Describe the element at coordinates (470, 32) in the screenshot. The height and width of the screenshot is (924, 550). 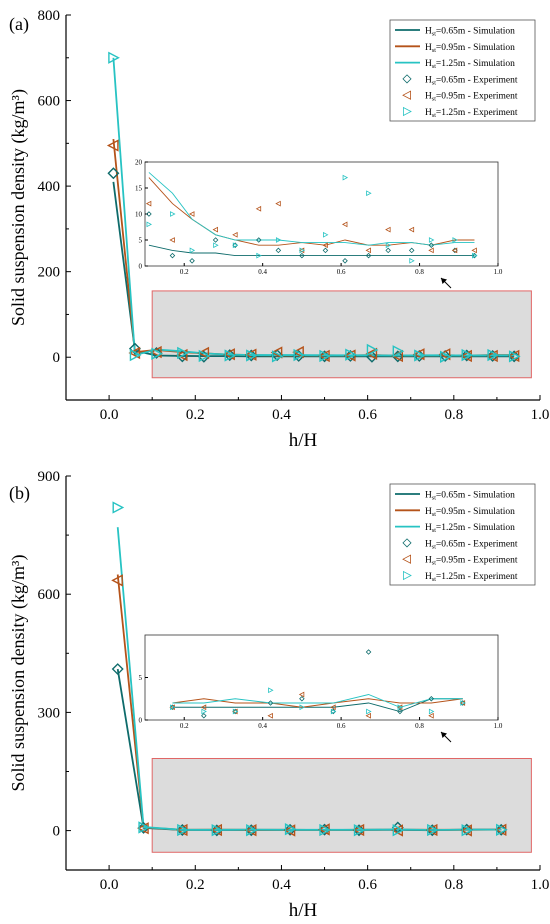
I see `legend-entry-label: Hst=0.65m - Simulation` at that location.